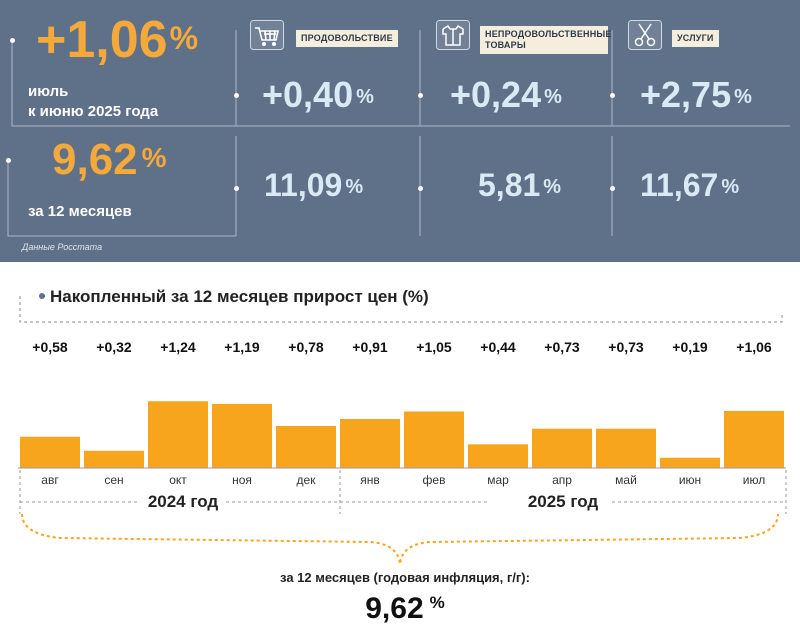  Describe the element at coordinates (690, 462) in the screenshot. I see `bar-июн` at that location.